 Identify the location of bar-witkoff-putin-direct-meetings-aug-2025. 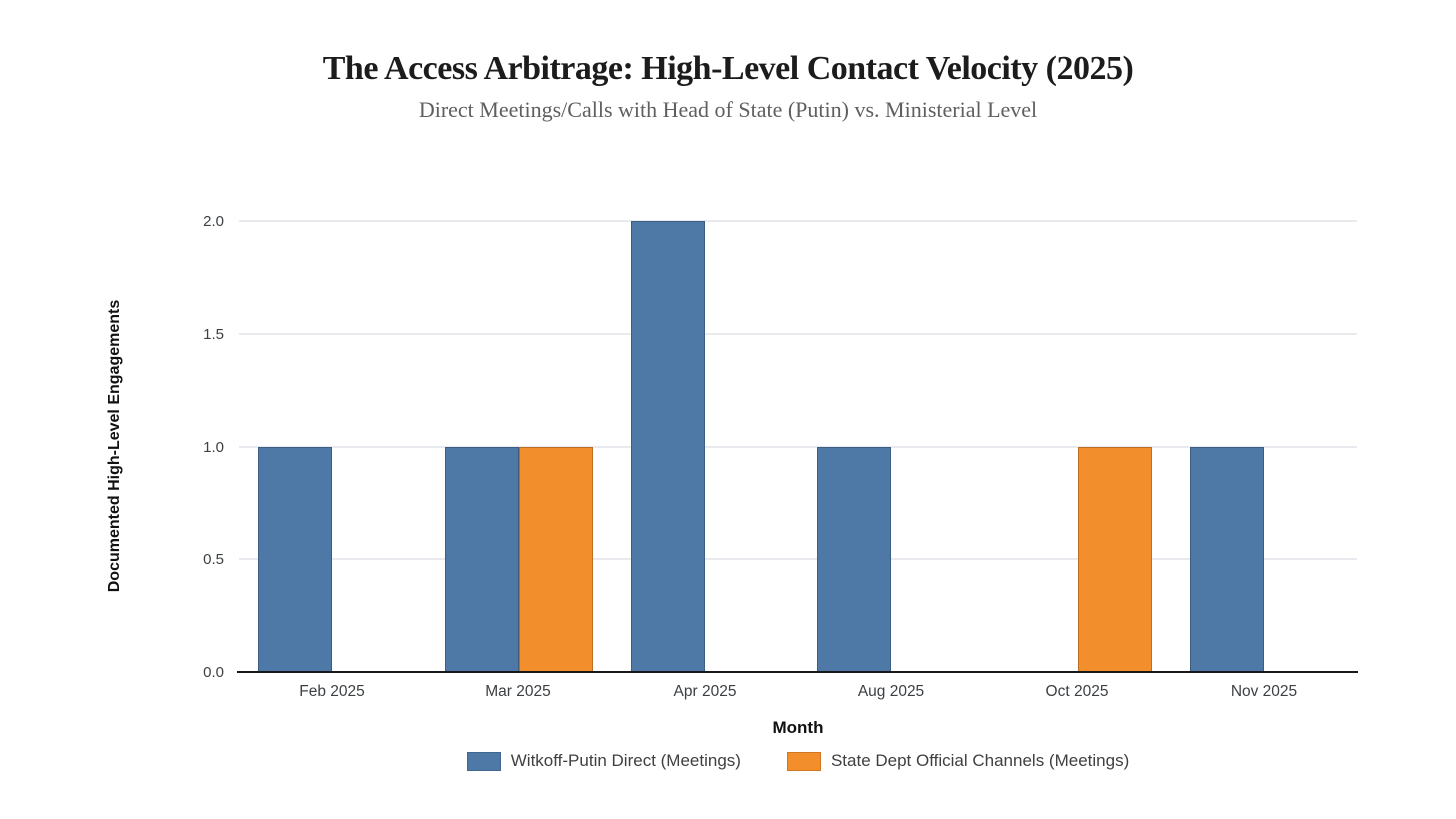
(854, 560).